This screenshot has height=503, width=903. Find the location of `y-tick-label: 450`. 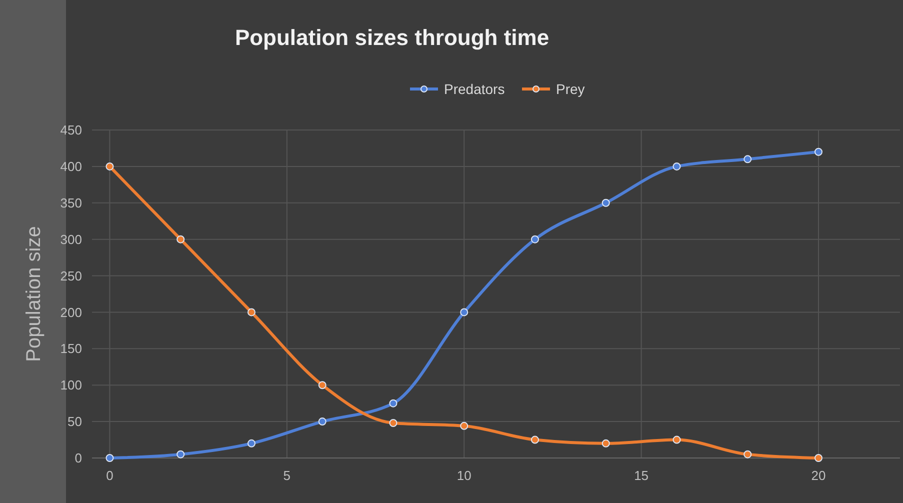

y-tick-label: 450 is located at coordinates (71, 130).